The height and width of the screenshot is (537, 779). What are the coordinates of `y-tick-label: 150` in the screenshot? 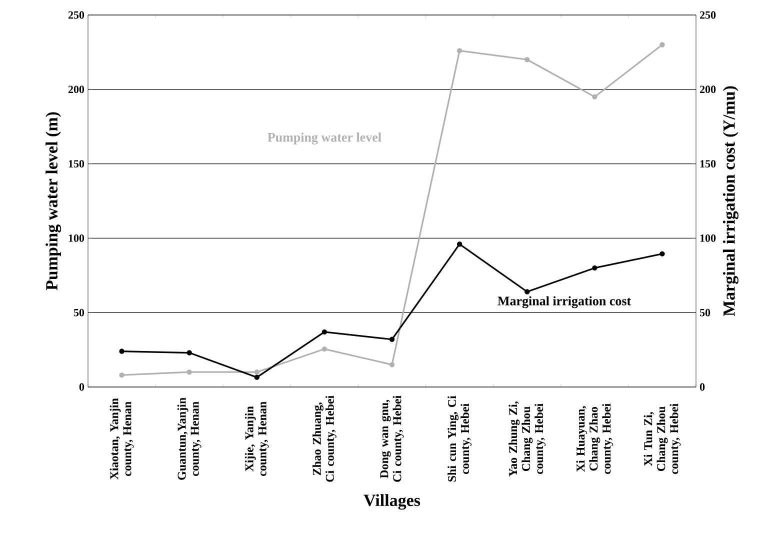 It's located at (76, 164).